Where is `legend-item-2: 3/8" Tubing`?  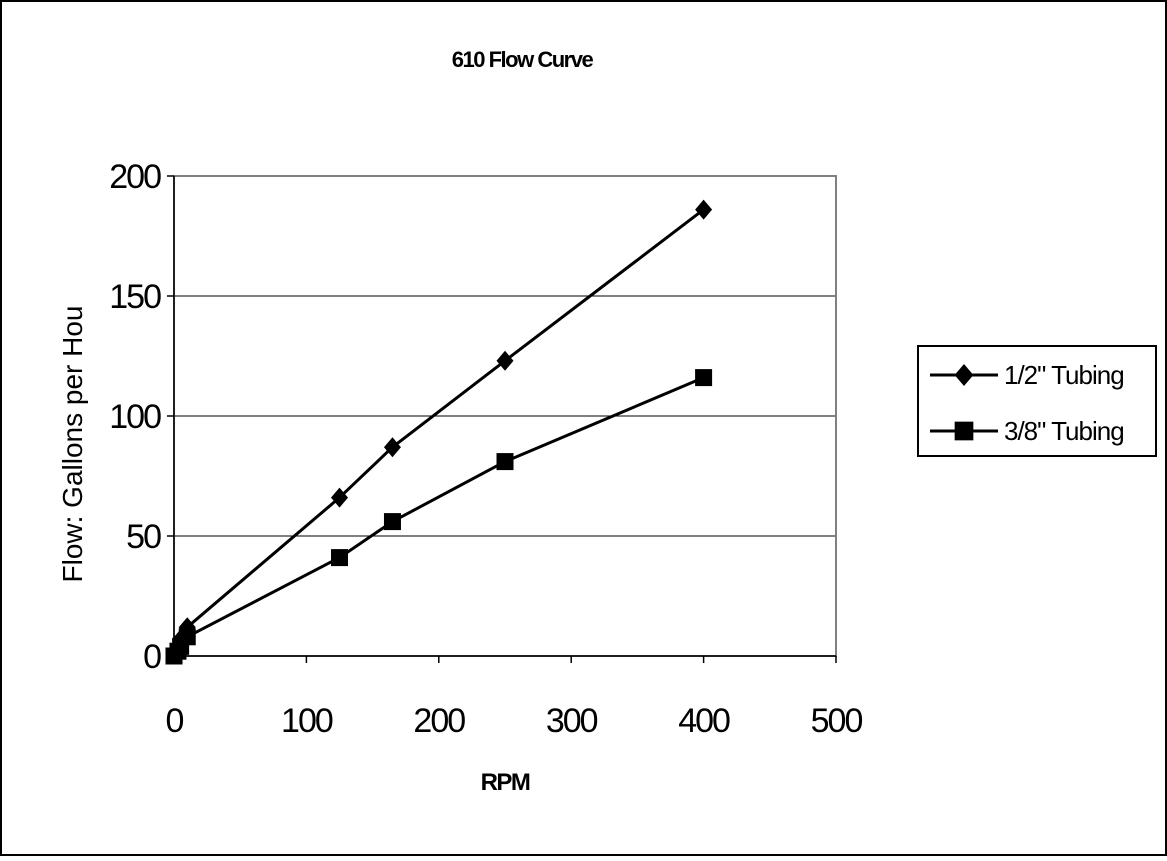
legend-item-2: 3/8" Tubing is located at coordinates (1027, 431).